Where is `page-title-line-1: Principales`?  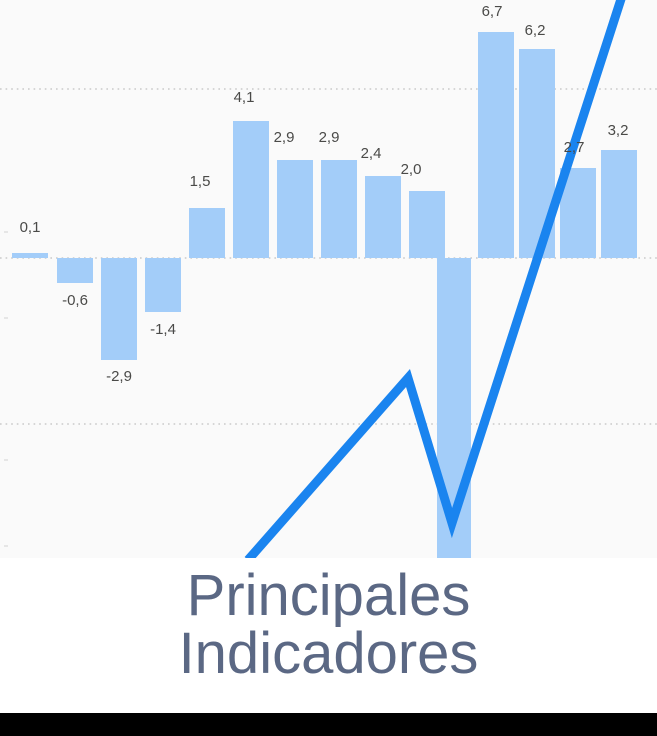 page-title-line-1: Principales is located at coordinates (328, 595).